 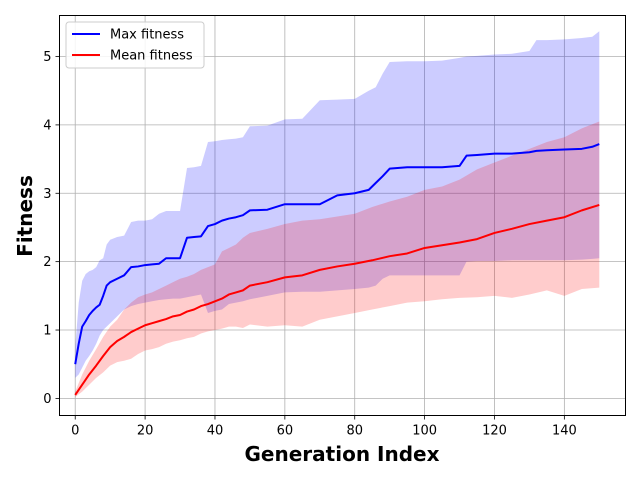 What do you see at coordinates (47, 57) in the screenshot?
I see `y-tick-label: 5` at bounding box center [47, 57].